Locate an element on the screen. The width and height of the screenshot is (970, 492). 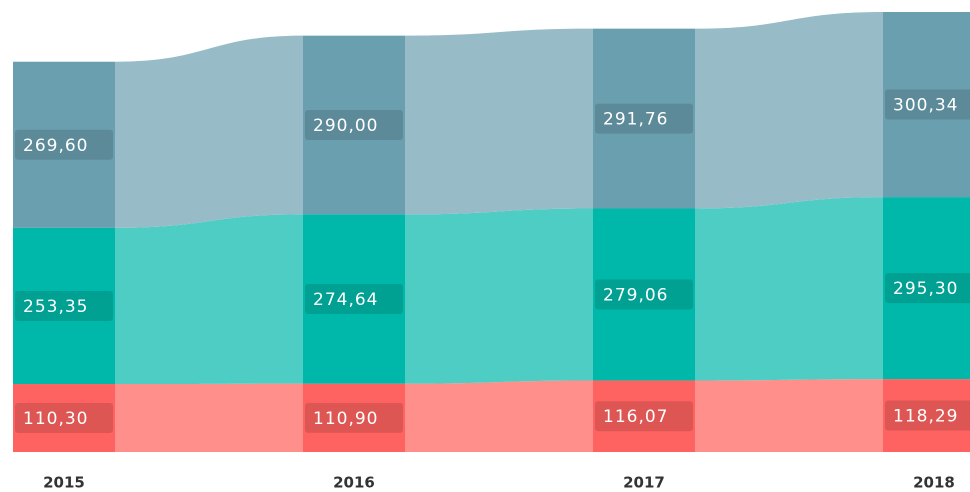
x-tick-label: 2015 is located at coordinates (64, 483).